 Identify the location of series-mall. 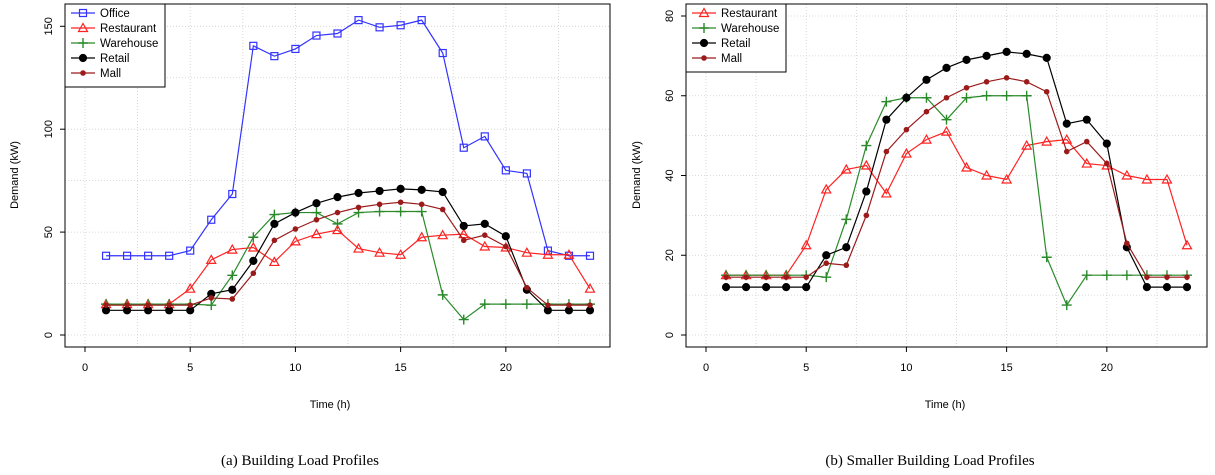
(348, 253).